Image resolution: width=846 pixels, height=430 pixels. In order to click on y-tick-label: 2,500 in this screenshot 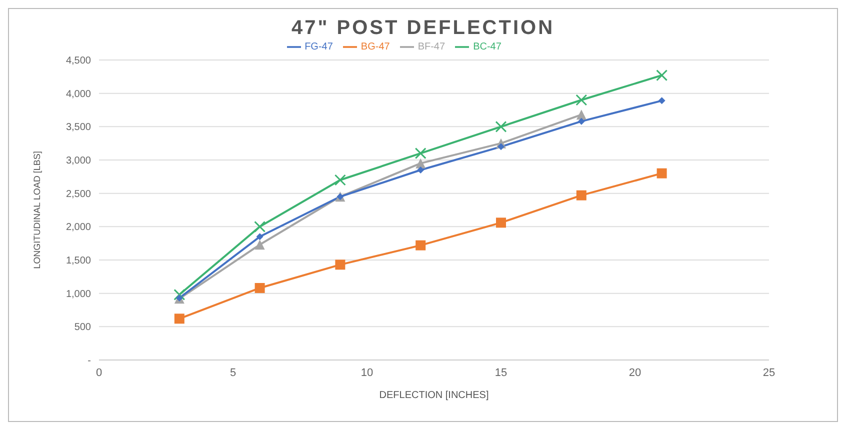, I will do `click(79, 194)`.